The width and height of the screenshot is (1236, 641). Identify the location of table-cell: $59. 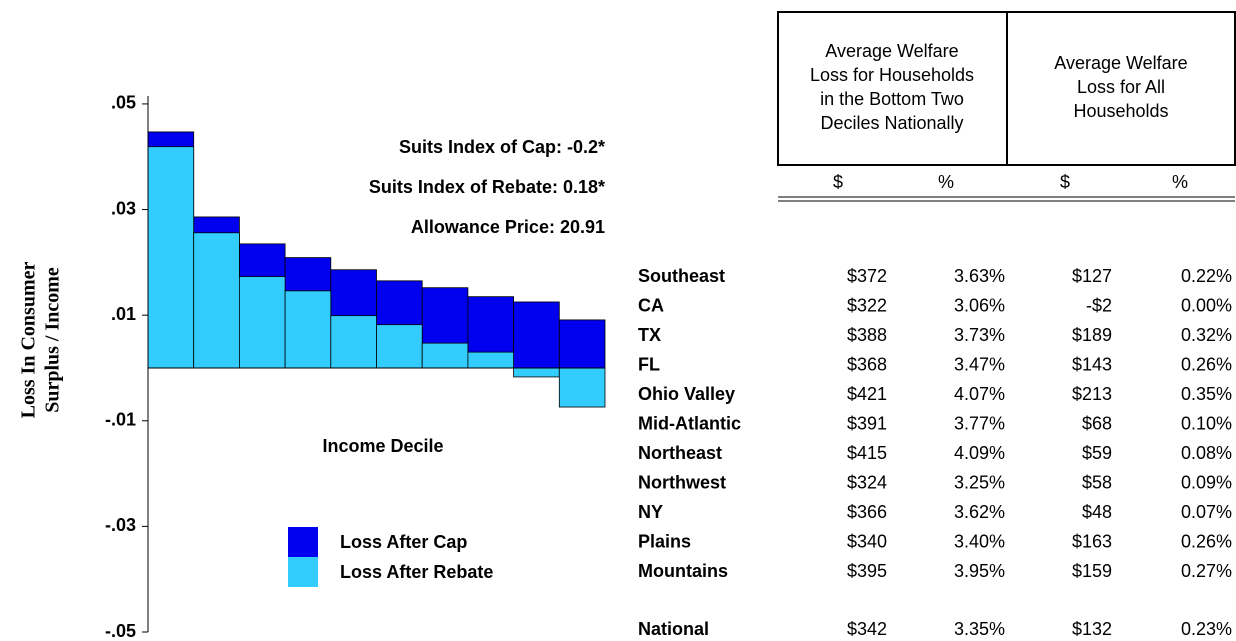
(1097, 453).